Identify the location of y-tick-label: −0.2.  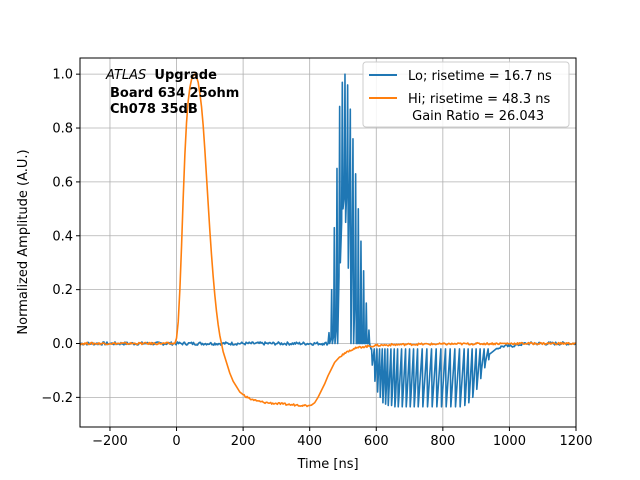
(57, 398).